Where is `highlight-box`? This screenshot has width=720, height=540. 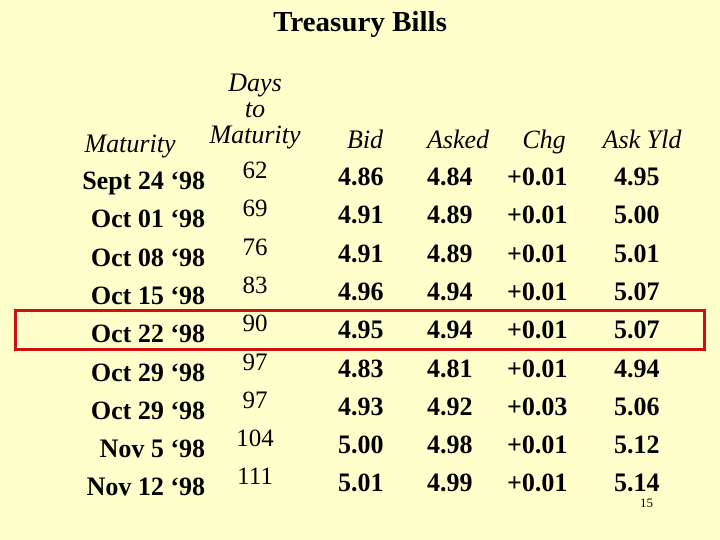 highlight-box is located at coordinates (360, 330).